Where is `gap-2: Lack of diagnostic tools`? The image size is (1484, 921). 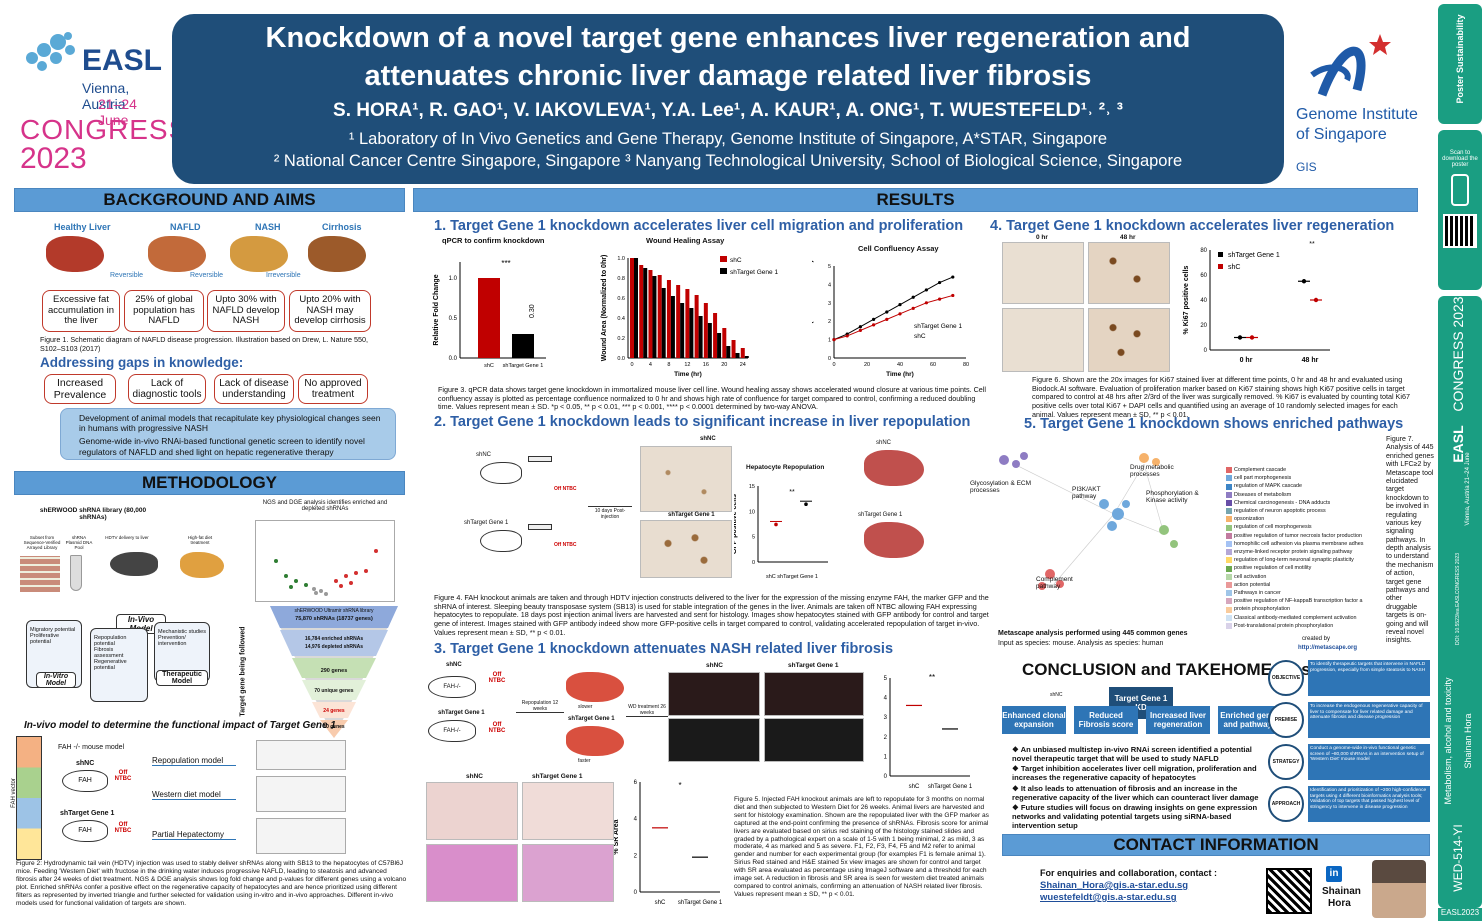
gap-2: Lack of diagnostic tools is located at coordinates (167, 389).